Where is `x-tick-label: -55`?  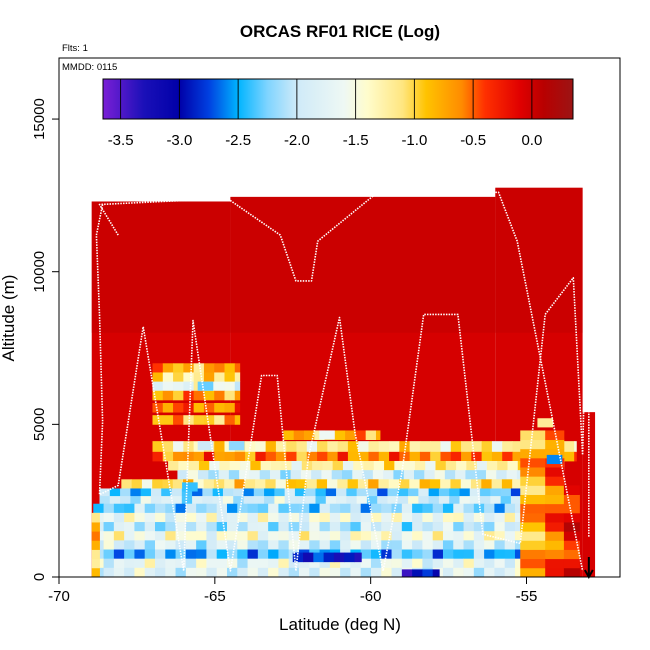
x-tick-label: -55 is located at coordinates (527, 596).